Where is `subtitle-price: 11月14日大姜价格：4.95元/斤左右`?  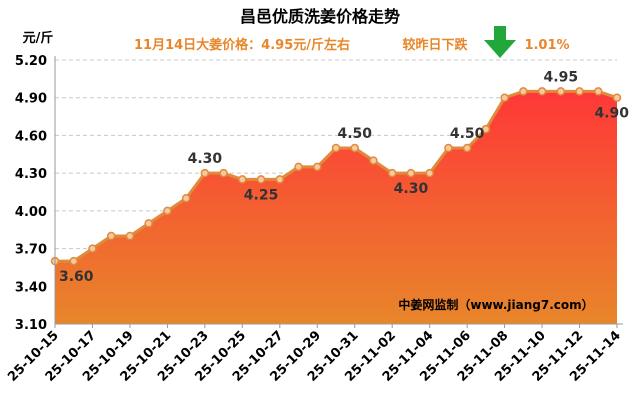
subtitle-price: 11月14日大姜价格：4.95元/斤左右 is located at coordinates (242, 45).